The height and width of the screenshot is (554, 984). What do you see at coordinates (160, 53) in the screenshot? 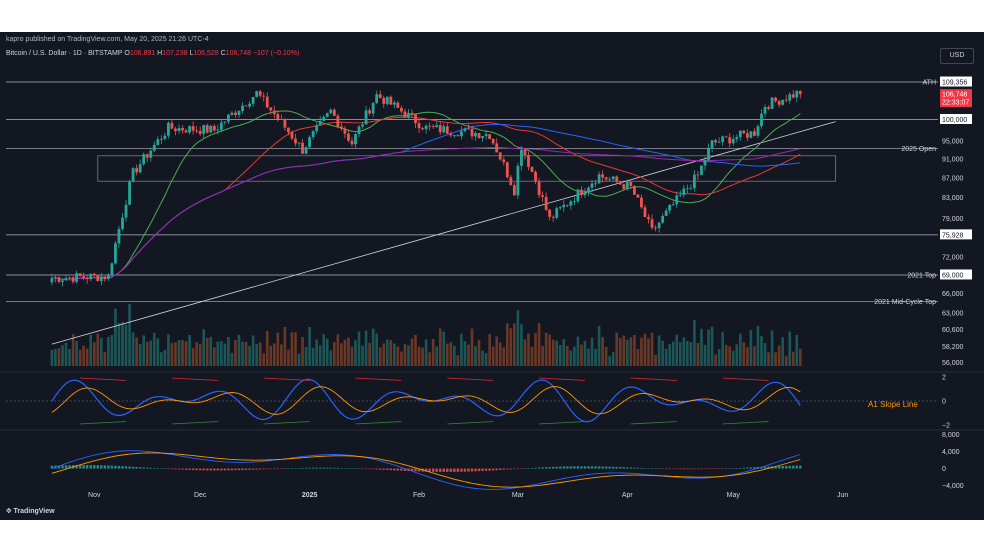
I see `high-label: H` at bounding box center [160, 53].